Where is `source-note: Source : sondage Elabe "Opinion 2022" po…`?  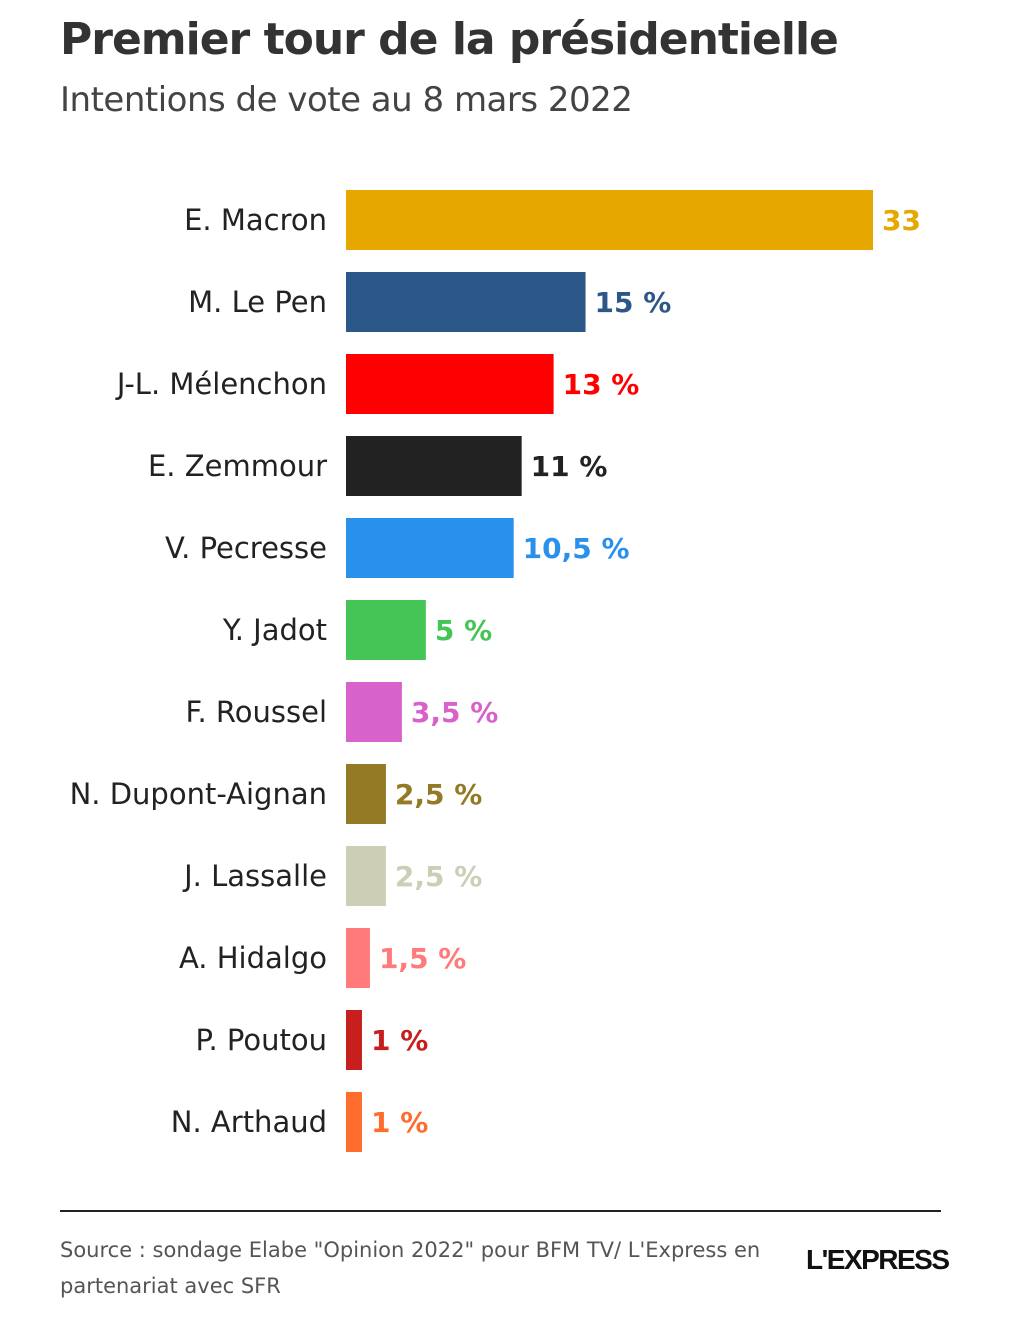
source-note: Source : sondage Elabe "Opinion 2022" po… is located at coordinates (410, 1268).